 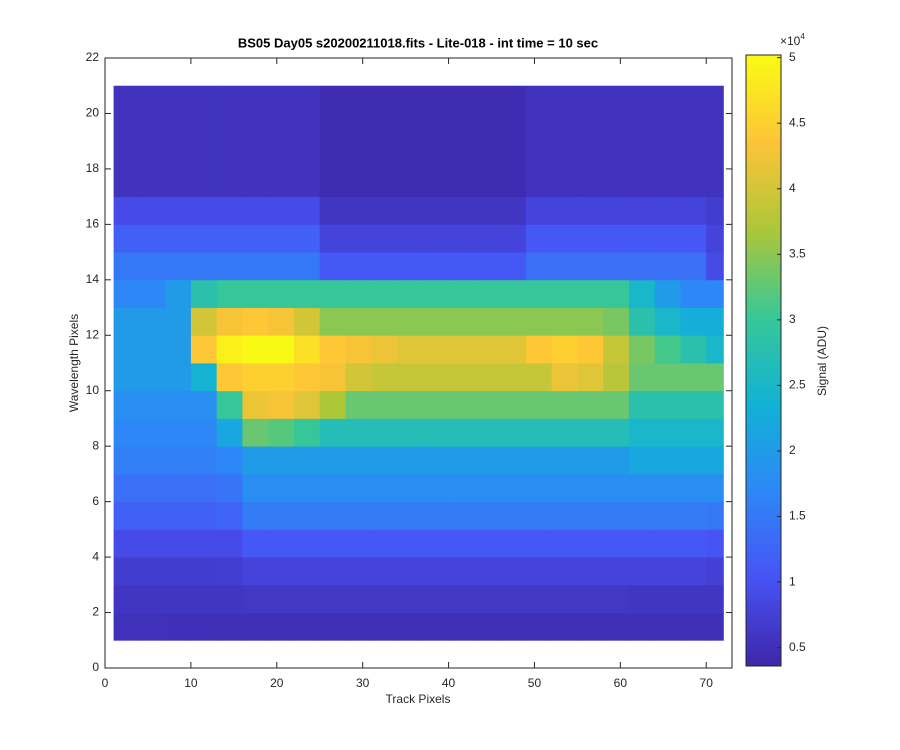 I want to click on y-tick-label: 14, so click(x=93, y=279).